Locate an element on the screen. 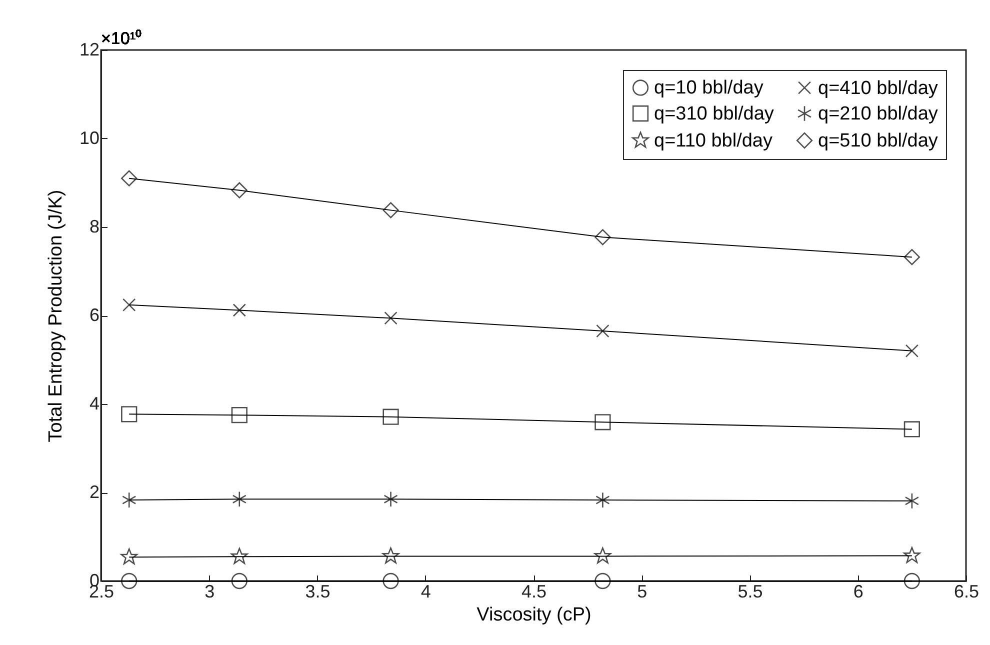 The width and height of the screenshot is (990, 645). legend-label: q=210 bbl/day is located at coordinates (878, 114).